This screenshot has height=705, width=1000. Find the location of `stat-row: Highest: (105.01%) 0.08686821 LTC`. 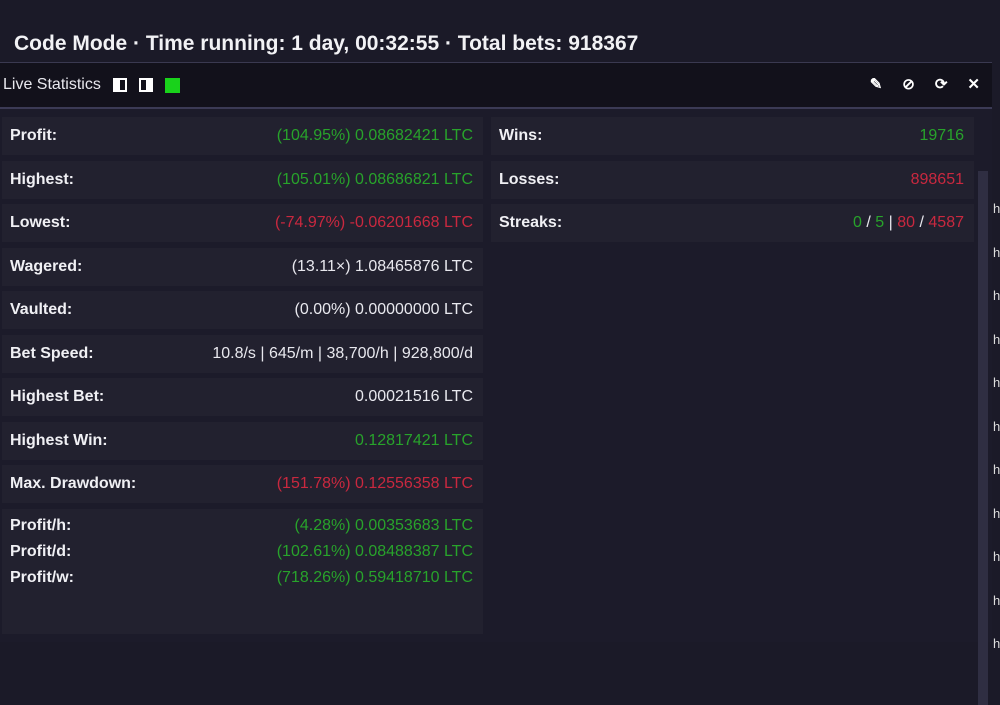

stat-row: Highest: (105.01%) 0.08686821 LTC is located at coordinates (242, 179).